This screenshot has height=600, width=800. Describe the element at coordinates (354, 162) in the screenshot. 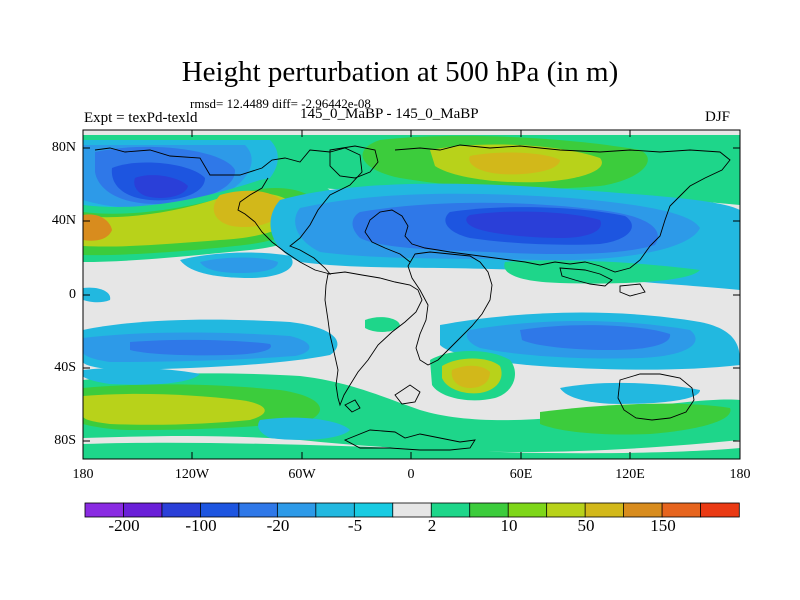

I see `greenland-coast` at that location.